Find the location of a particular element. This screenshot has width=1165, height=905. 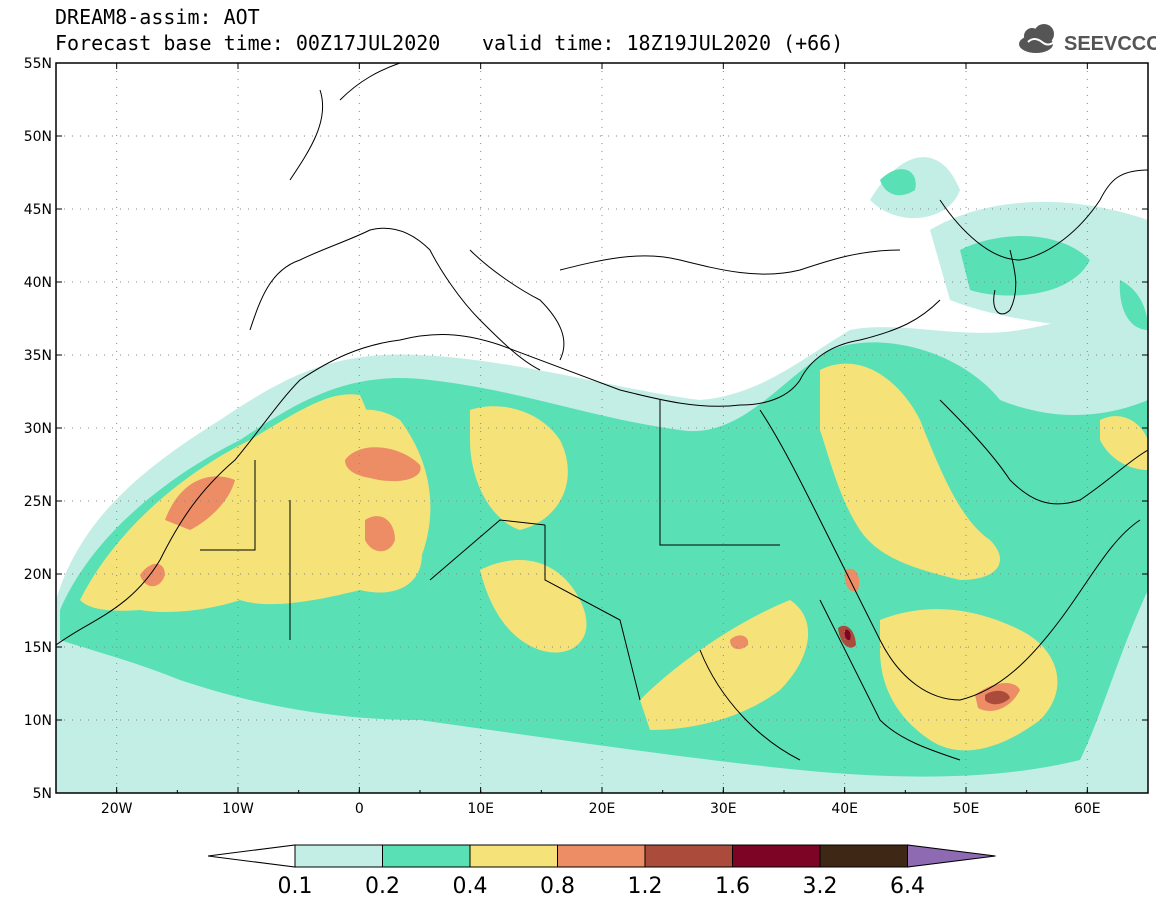

lon-label: 0 is located at coordinates (359, 809).